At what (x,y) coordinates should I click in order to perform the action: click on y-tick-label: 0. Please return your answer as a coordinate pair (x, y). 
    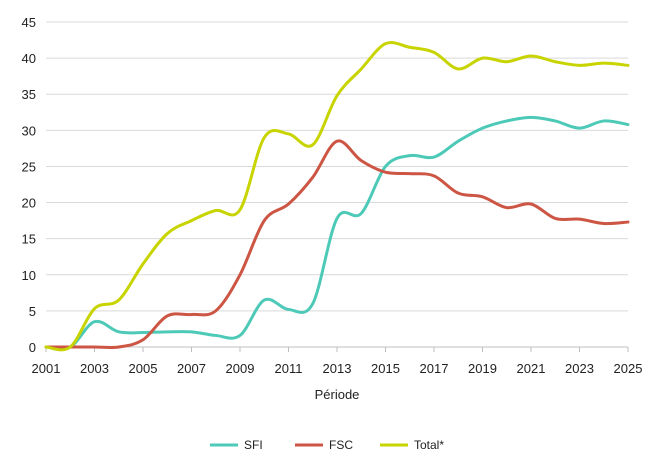
    Looking at the image, I should click on (32, 347).